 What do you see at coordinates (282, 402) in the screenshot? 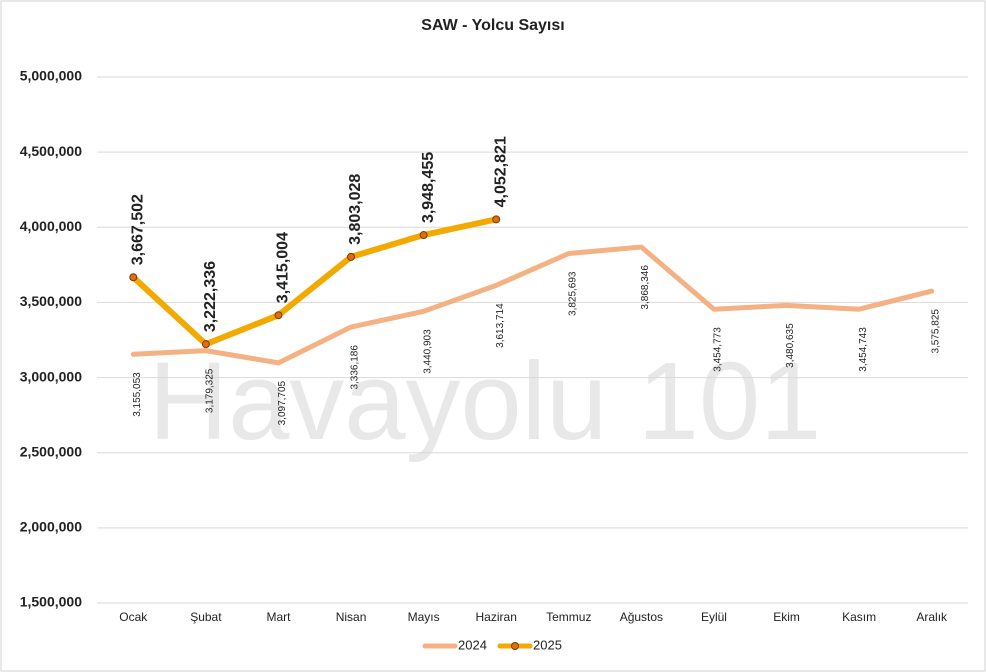
I see `data-label: 3,097,705` at bounding box center [282, 402].